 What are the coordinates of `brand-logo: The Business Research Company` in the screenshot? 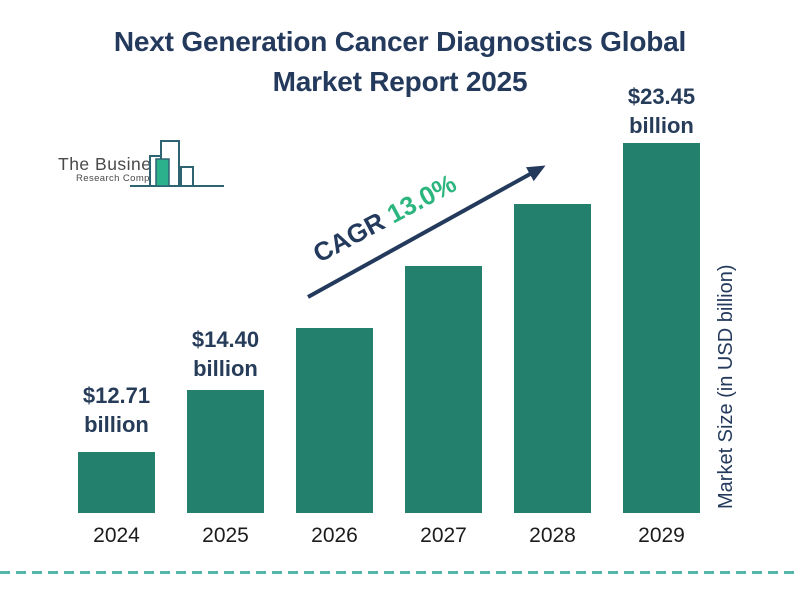 It's located at (147, 164).